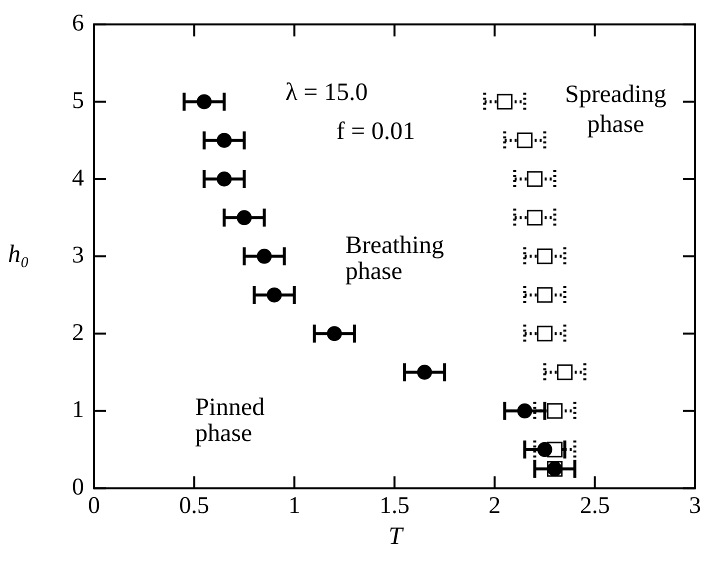  I want to click on annotation: f = 0.01, so click(375, 132).